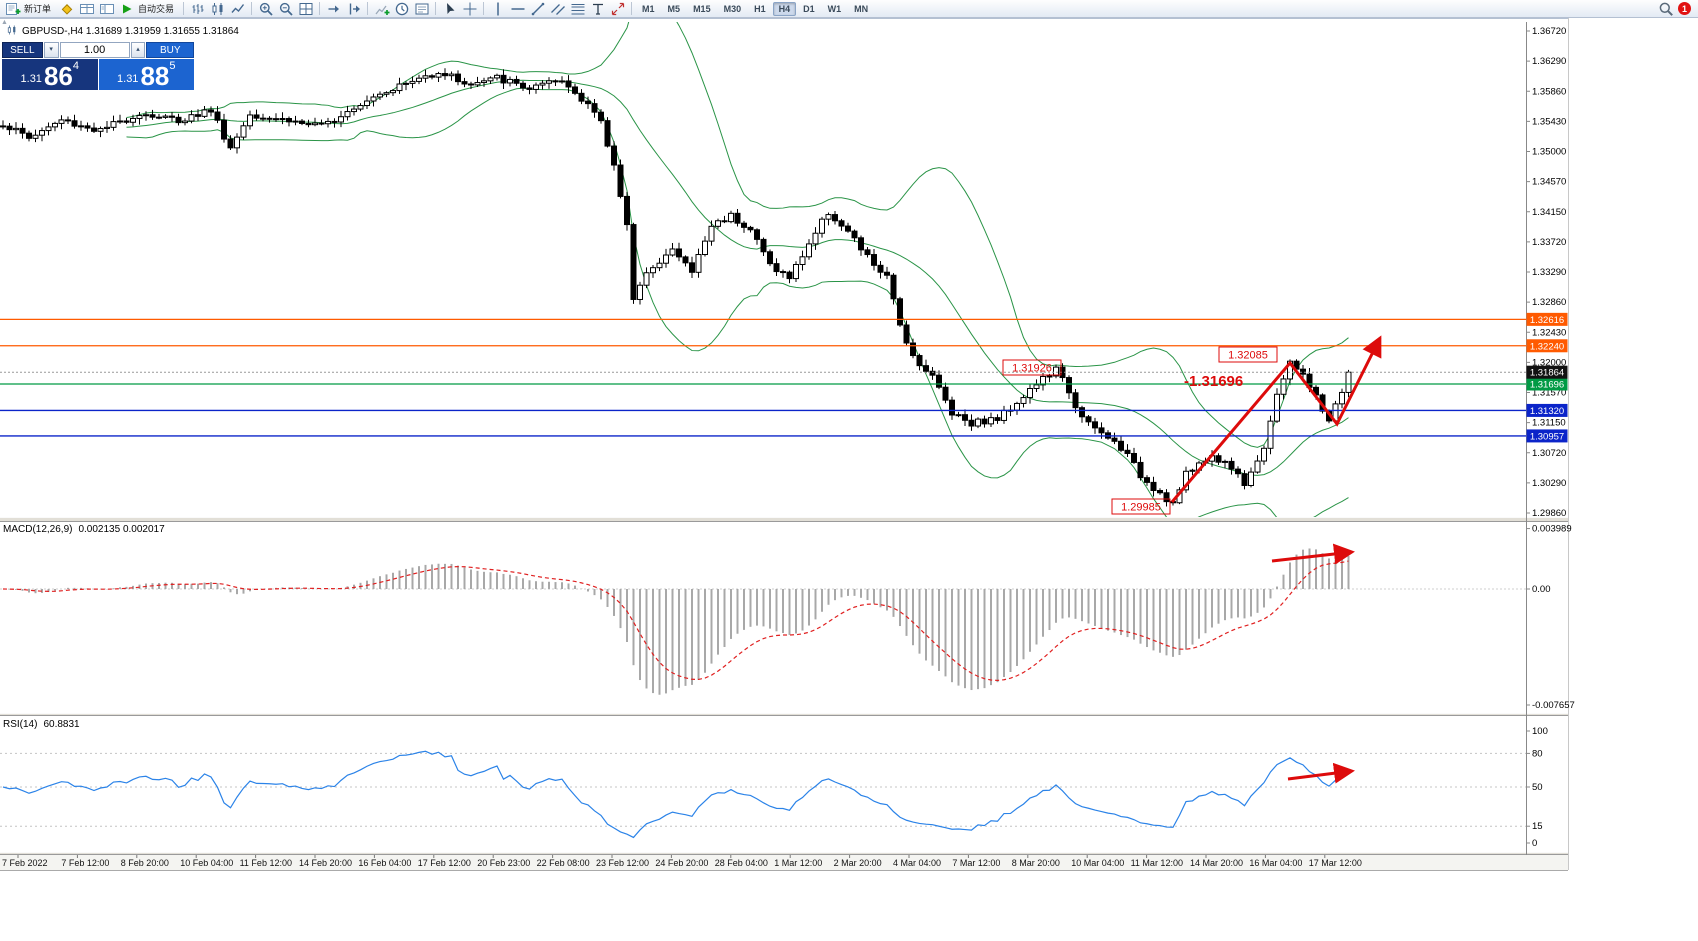 This screenshot has width=1698, height=941. Describe the element at coordinates (702, 9) in the screenshot. I see `timeframe-button-m15: M15` at that location.